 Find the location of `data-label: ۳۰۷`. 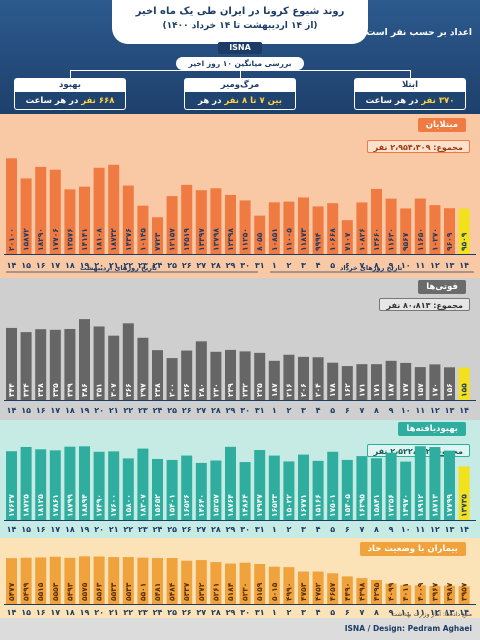

data-label: ۳۰۷ is located at coordinates (113, 390).